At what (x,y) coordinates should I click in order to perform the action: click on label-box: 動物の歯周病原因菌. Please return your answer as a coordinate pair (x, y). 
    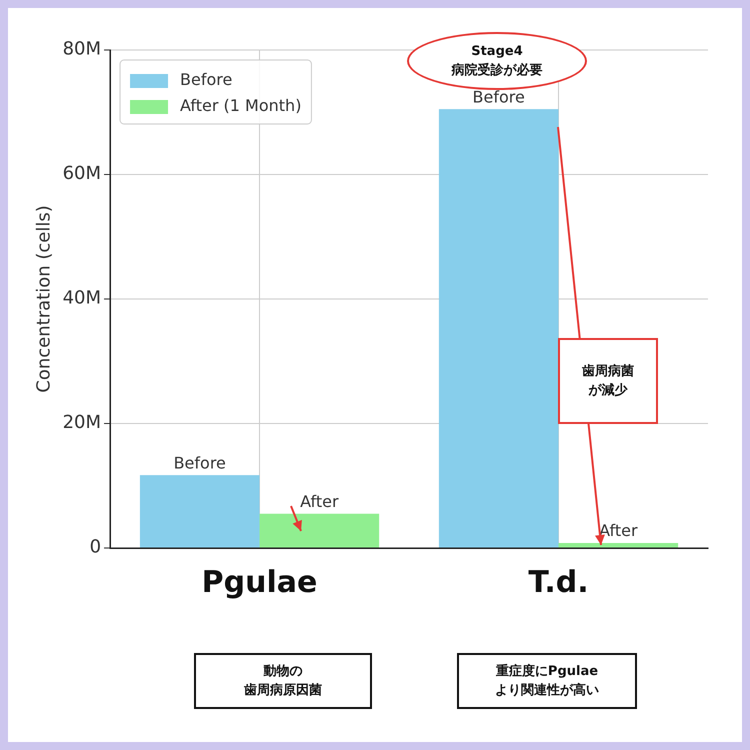
    Looking at the image, I should click on (283, 681).